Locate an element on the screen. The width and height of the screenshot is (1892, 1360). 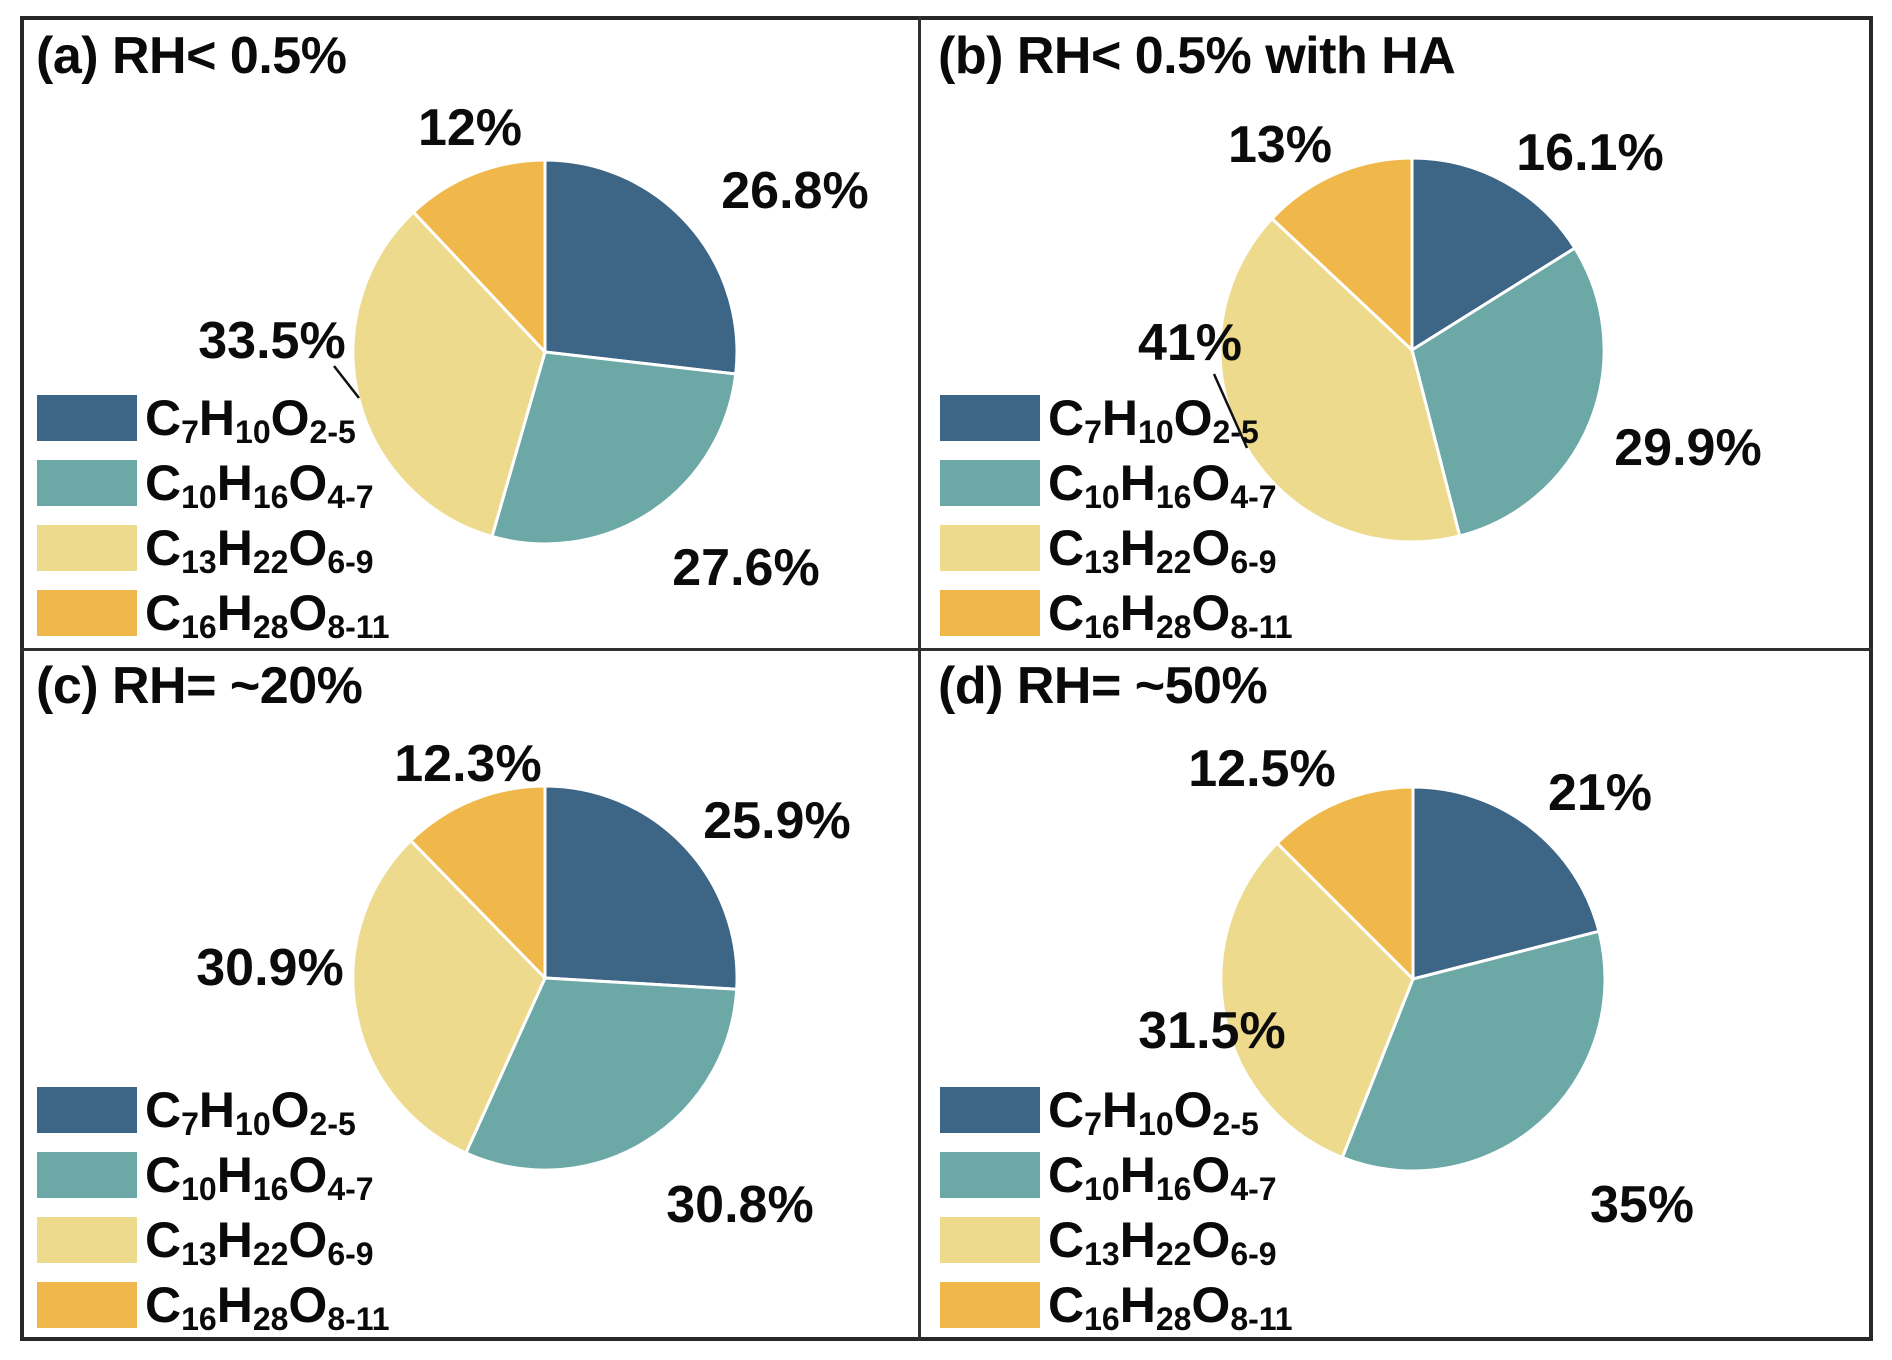
pie-b-leader-line is located at coordinates (1230, 411).